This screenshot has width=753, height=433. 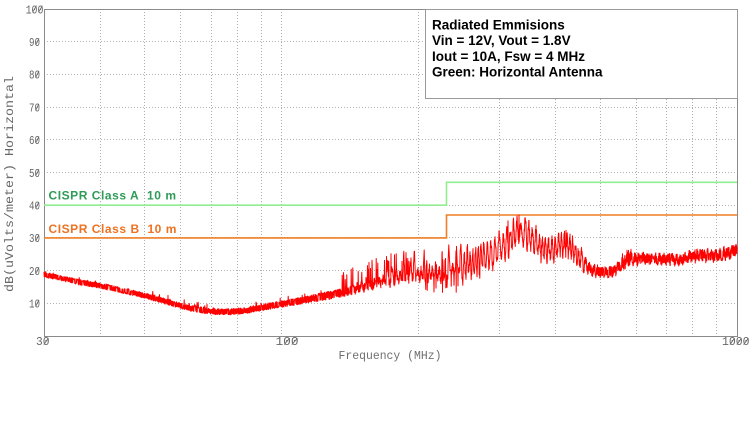 I want to click on svg-text: 60, so click(x=34, y=141).